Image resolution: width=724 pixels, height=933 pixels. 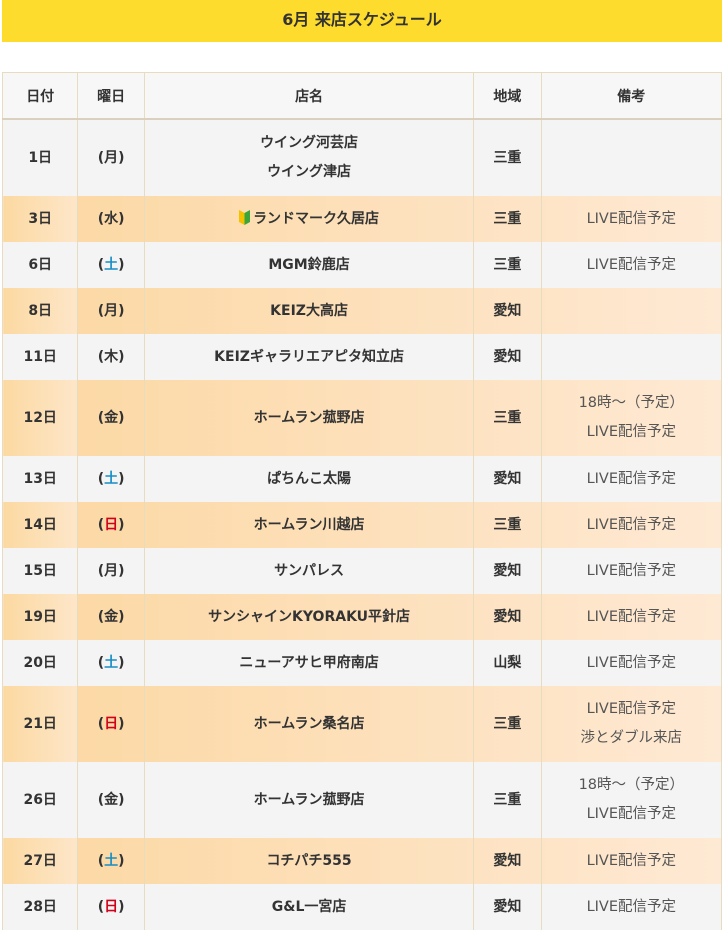 I want to click on store-name: ぱちんこ太陽, so click(x=309, y=479).